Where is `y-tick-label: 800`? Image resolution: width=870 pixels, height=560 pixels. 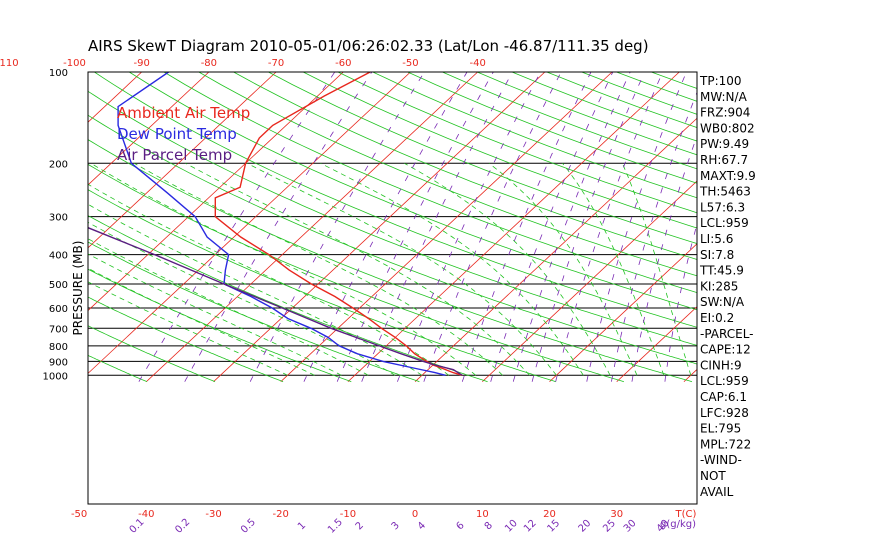
y-tick-label: 800 is located at coordinates (58, 347).